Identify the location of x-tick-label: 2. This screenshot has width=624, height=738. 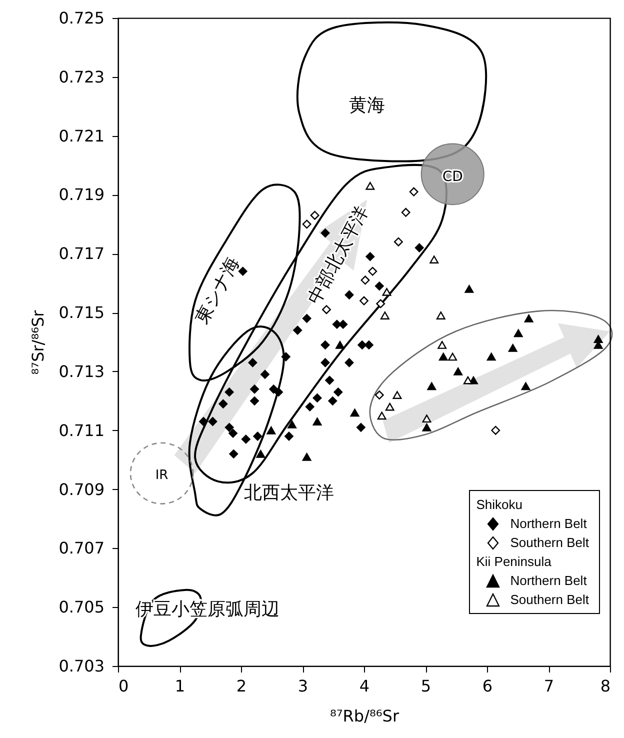
(241, 686).